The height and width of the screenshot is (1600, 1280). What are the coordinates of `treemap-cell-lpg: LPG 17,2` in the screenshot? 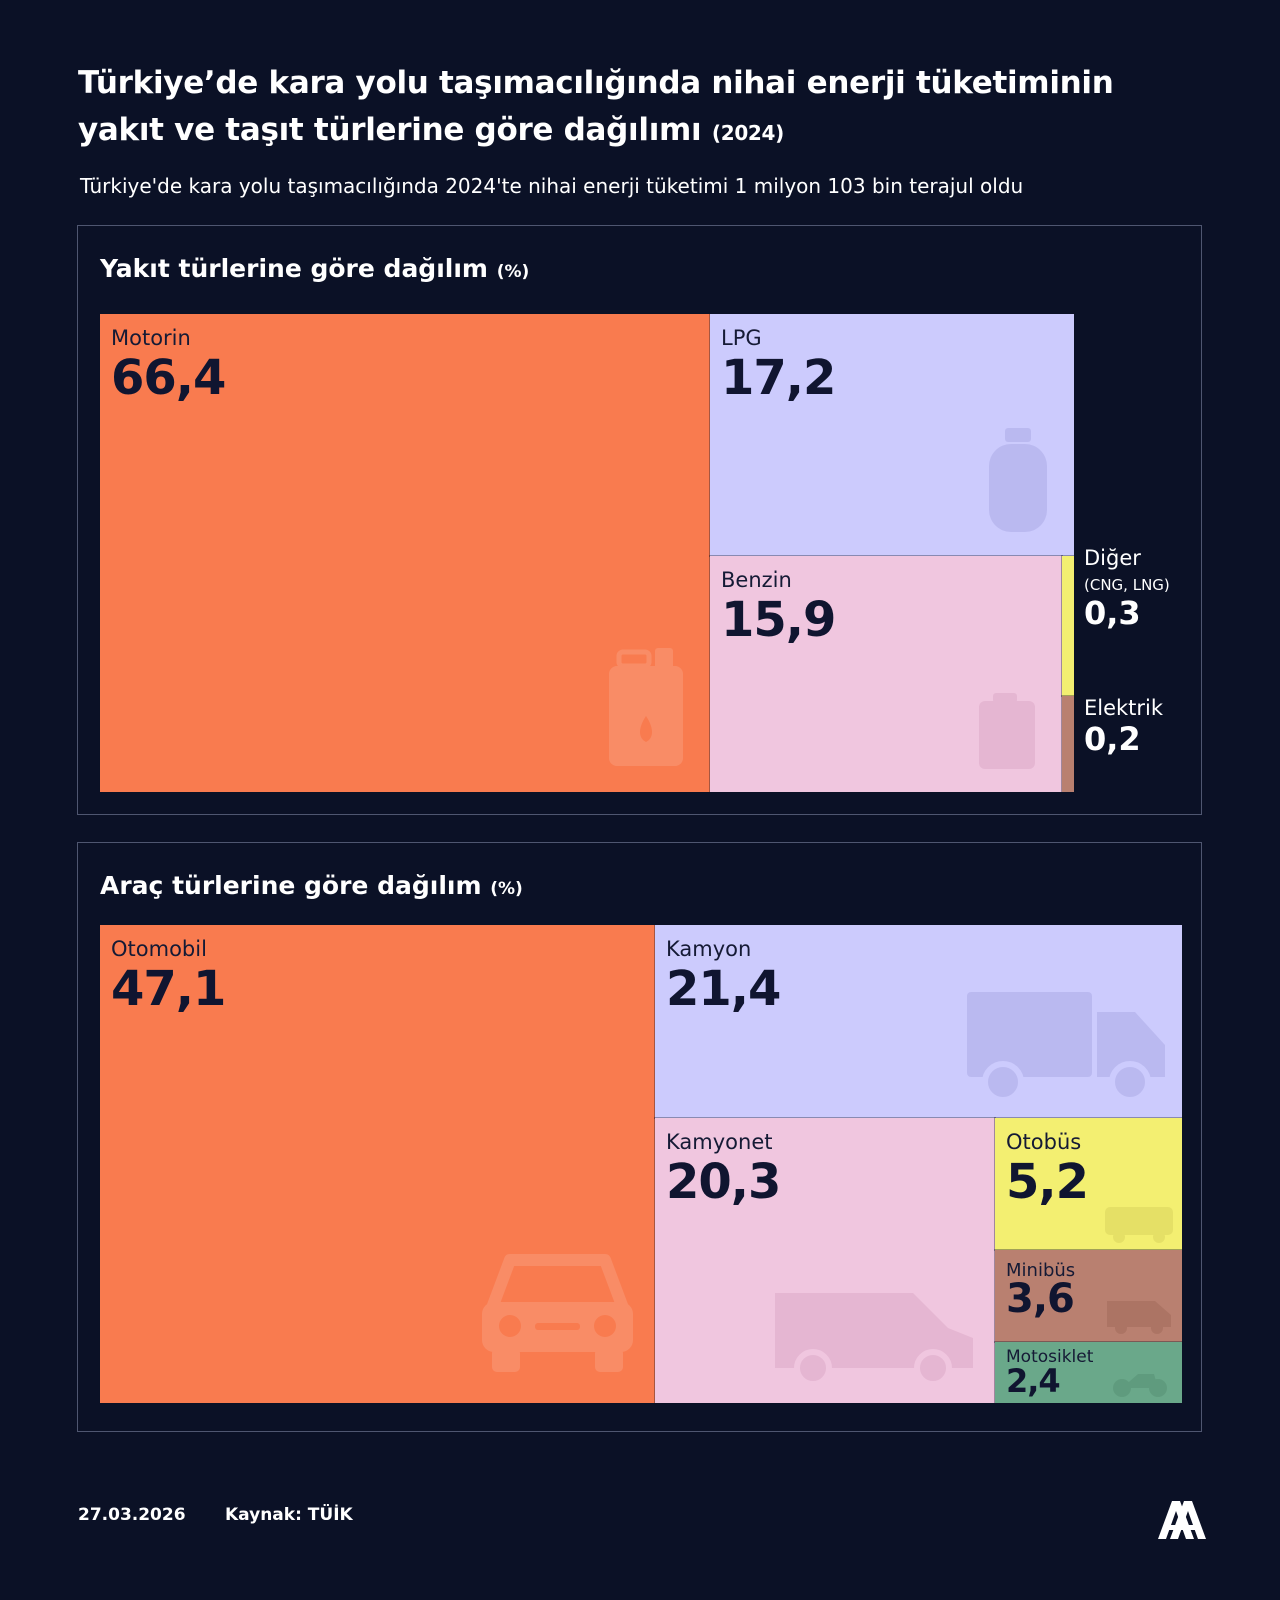 It's located at (892, 435).